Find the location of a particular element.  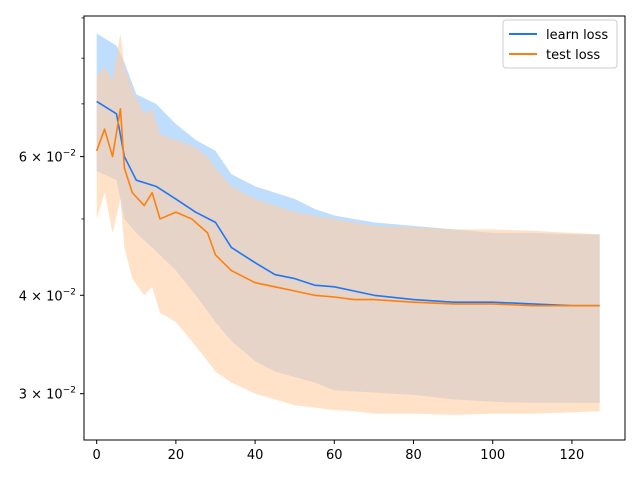

x-tick-label: 60 is located at coordinates (334, 455).